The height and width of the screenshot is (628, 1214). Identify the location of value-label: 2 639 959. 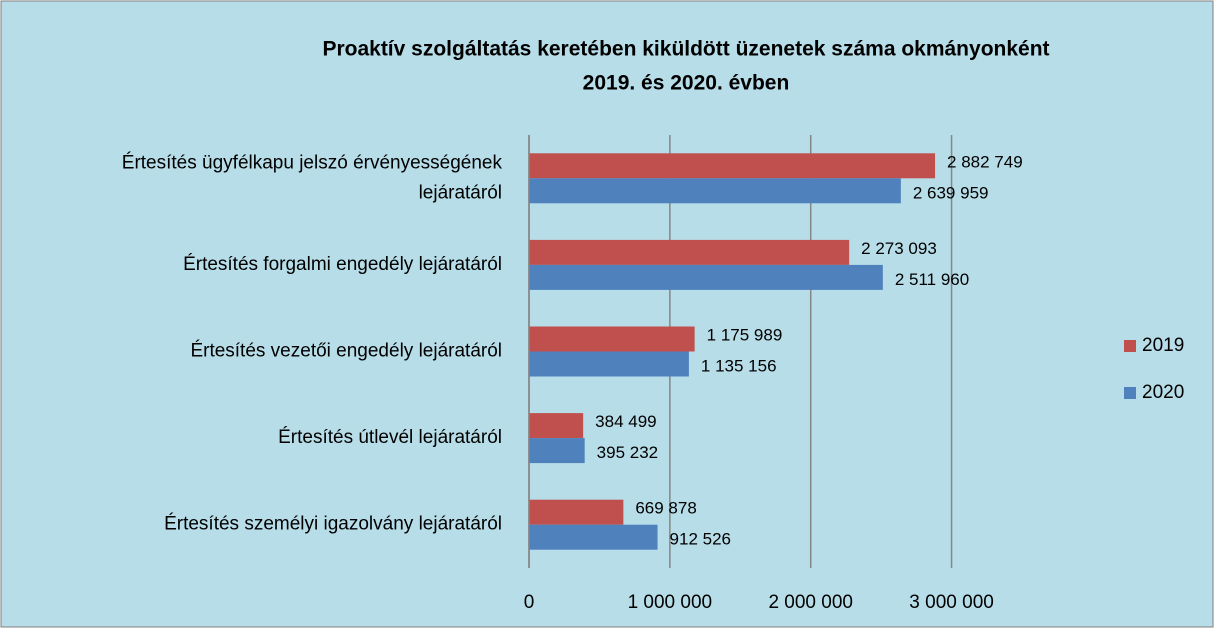
(951, 192).